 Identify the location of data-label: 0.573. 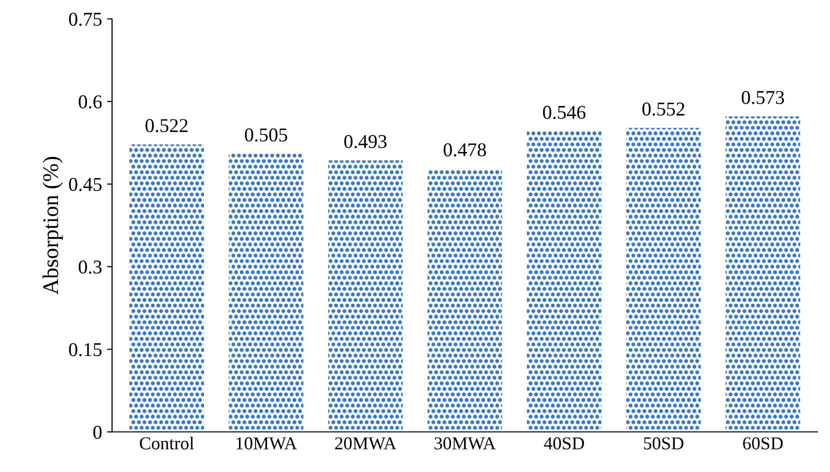
(763, 97).